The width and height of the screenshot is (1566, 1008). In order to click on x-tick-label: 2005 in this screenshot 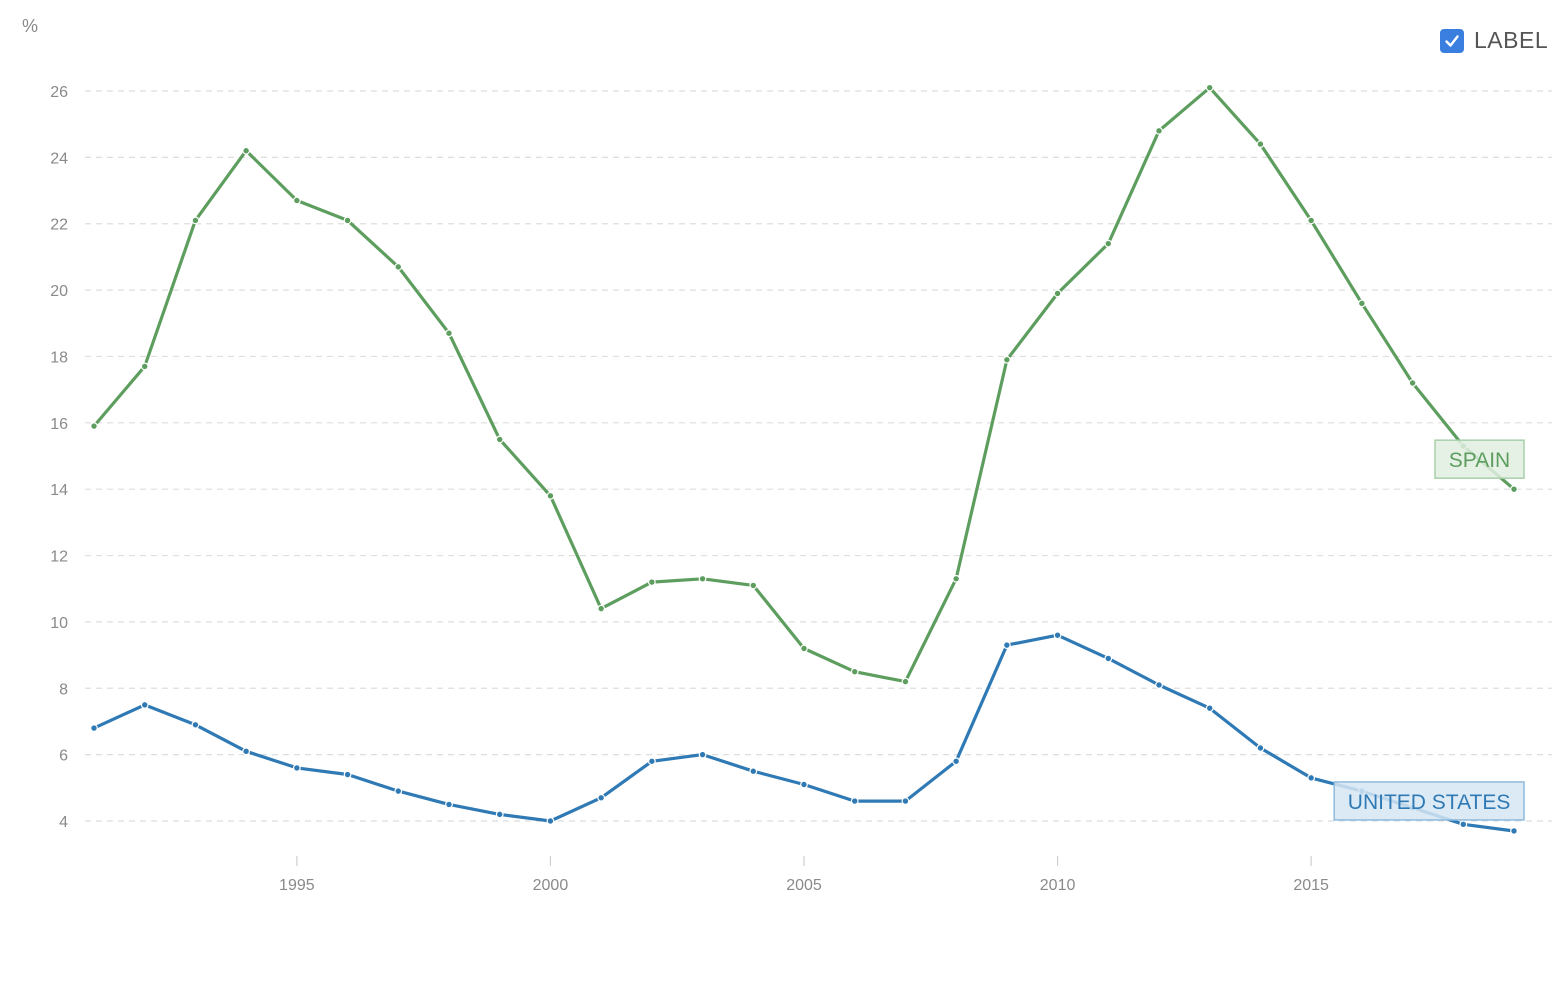, I will do `click(804, 885)`.